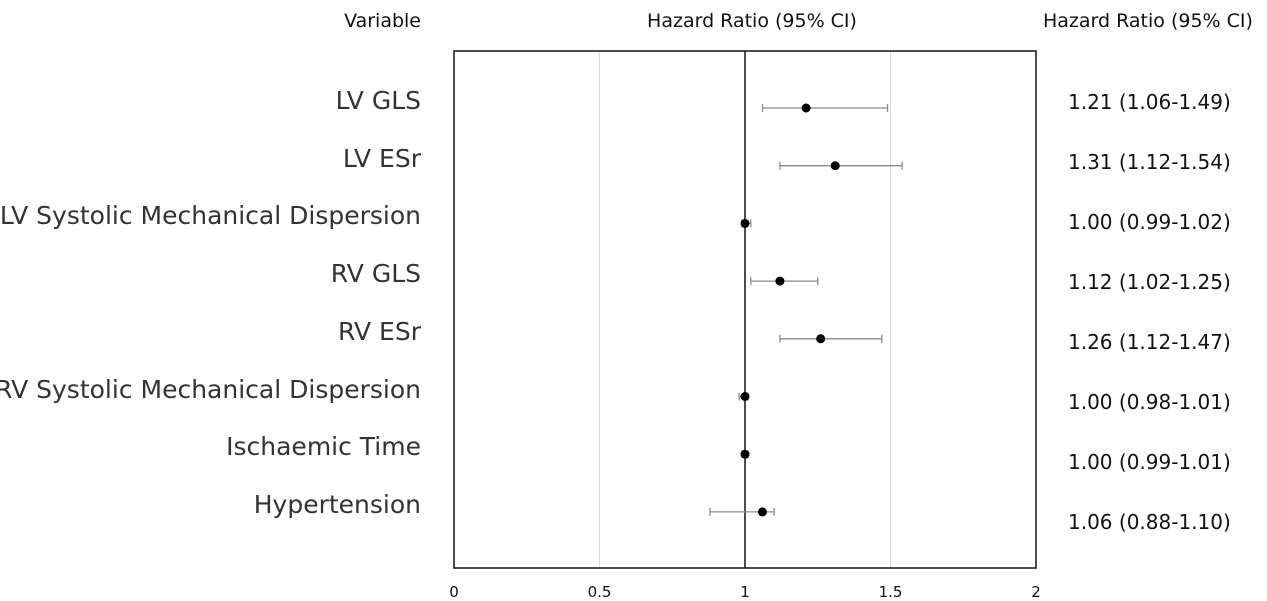  What do you see at coordinates (1149, 522) in the screenshot?
I see `hazard-ratio-text-7: 1.06 (0.88-1.10)` at bounding box center [1149, 522].